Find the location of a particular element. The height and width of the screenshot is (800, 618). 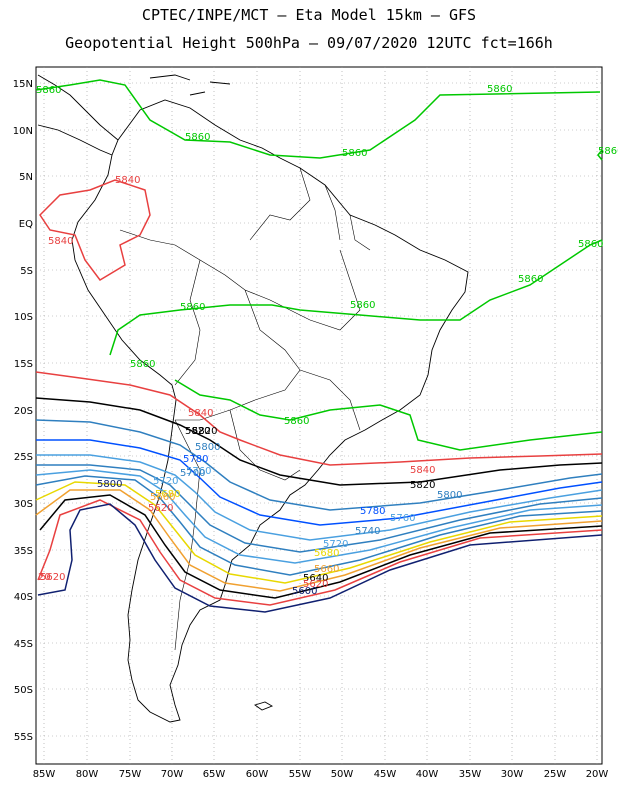

latitude-label: 25S is located at coordinates (23, 457).